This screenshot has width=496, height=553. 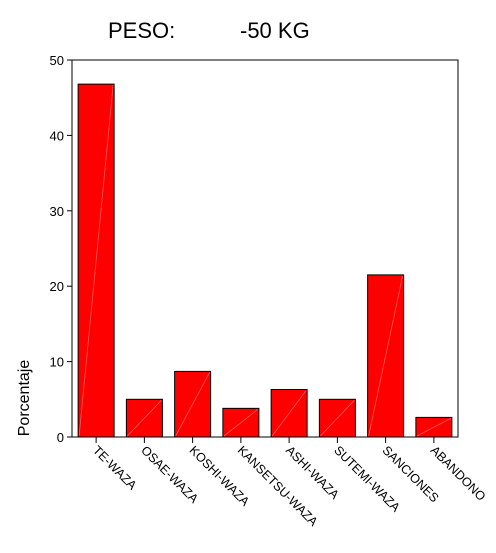 I want to click on chart-title-label: PESO:, so click(x=141, y=30).